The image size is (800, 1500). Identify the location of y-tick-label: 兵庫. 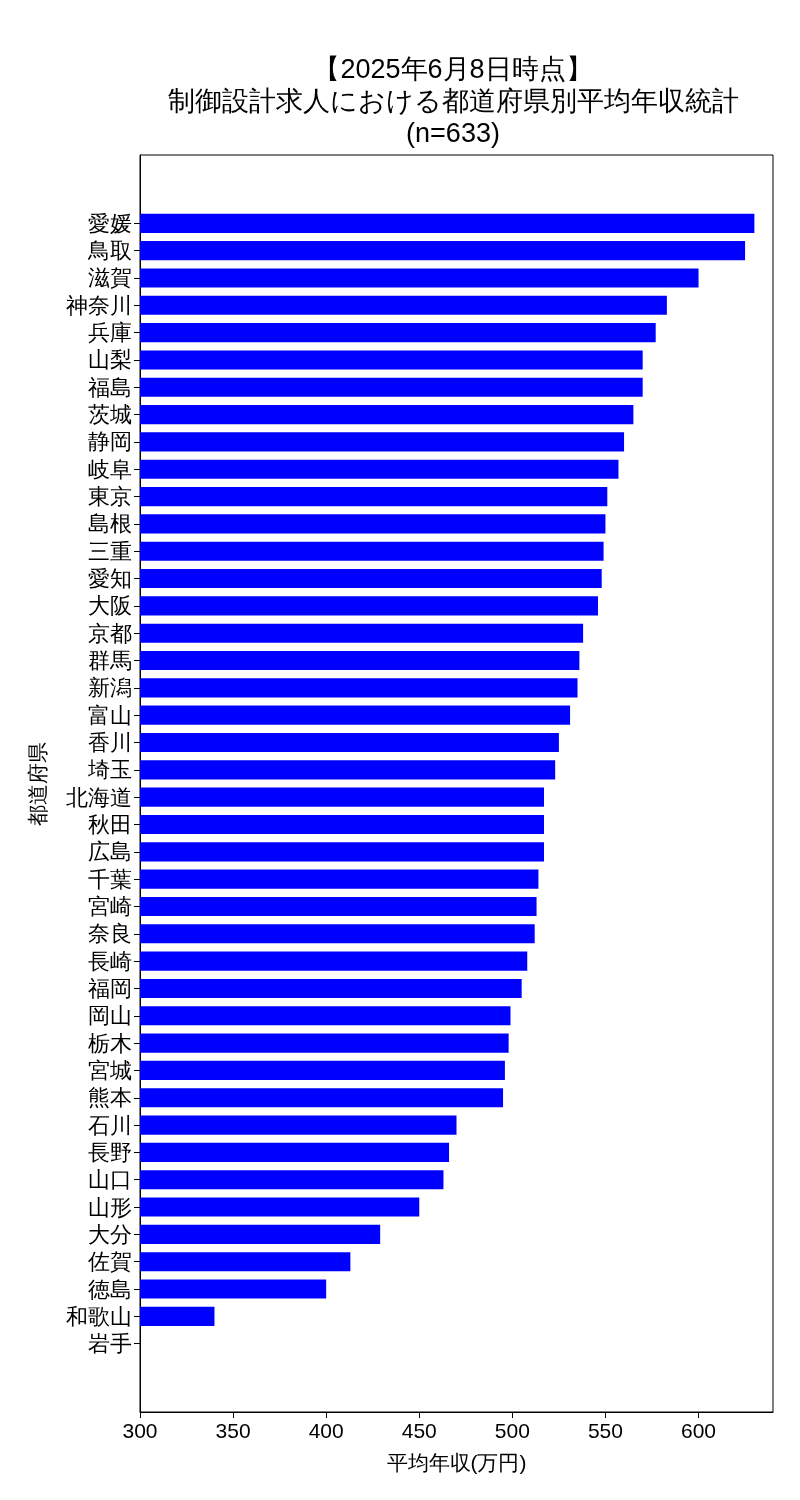
(110, 333).